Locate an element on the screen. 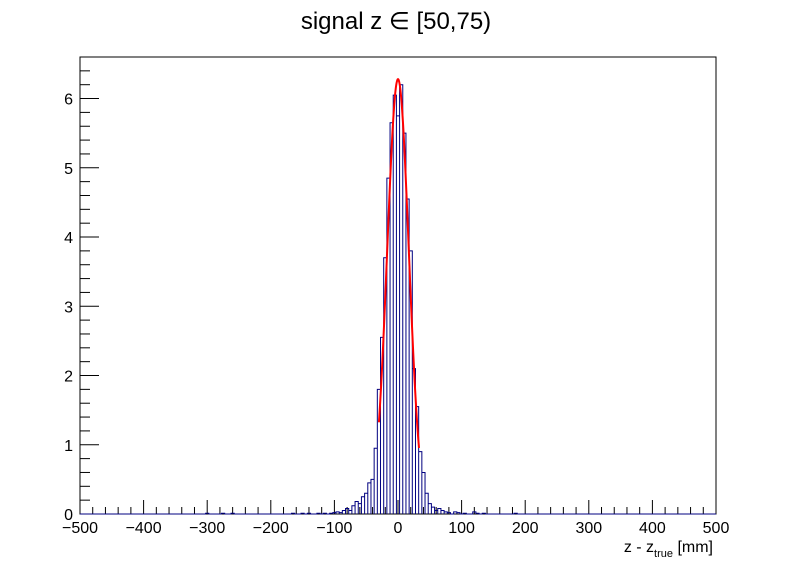 Image resolution: width=796 pixels, height=572 pixels. y-tick-labels: 0 1 2 3 4 5 6 is located at coordinates (68, 308).